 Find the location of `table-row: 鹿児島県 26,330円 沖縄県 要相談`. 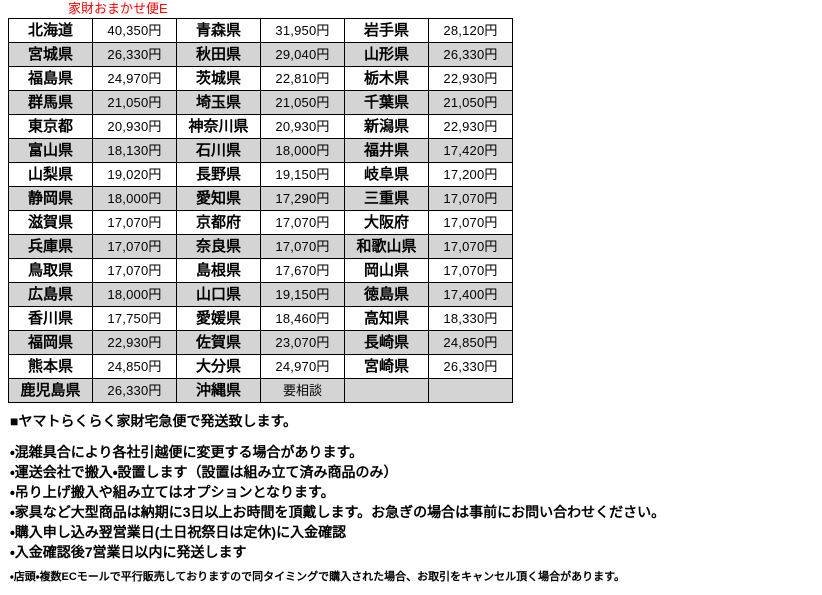

table-row: 鹿児島県 26,330円 沖縄県 要相談 is located at coordinates (260, 390).